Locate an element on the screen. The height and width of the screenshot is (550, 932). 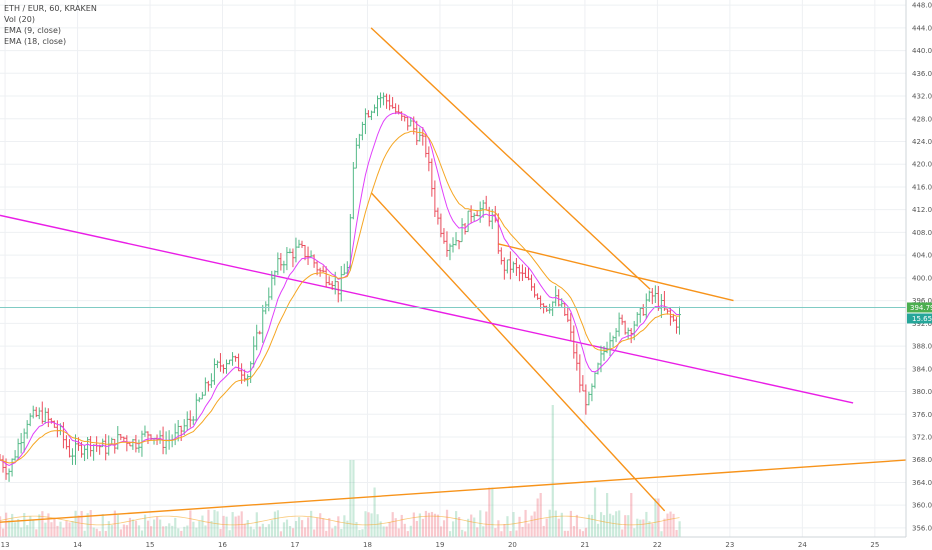
time-tick-label: 13 is located at coordinates (5, 545).